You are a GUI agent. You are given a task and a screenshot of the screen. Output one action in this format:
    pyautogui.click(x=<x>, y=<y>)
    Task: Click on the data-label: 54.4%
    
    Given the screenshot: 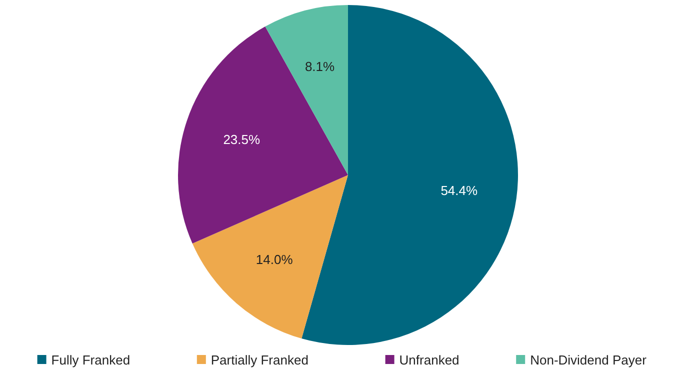 What is the action you would take?
    pyautogui.click(x=459, y=190)
    